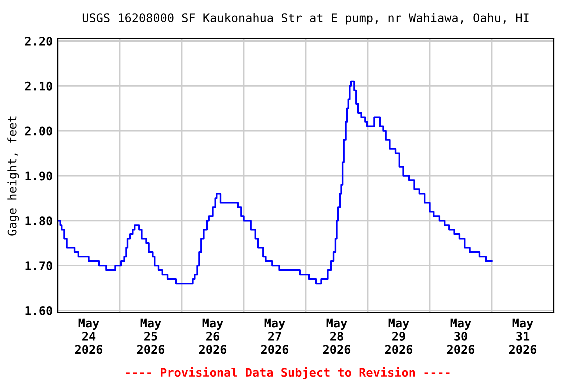 The width and height of the screenshot is (576, 384). Describe the element at coordinates (14, 176) in the screenshot. I see `y-axis-title: Gage height, feet` at that location.